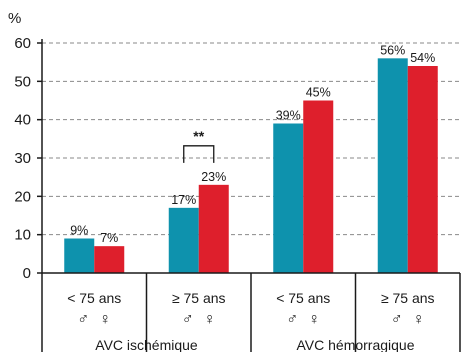  Describe the element at coordinates (109, 238) in the screenshot. I see `bar-value-label: 7%` at that location.